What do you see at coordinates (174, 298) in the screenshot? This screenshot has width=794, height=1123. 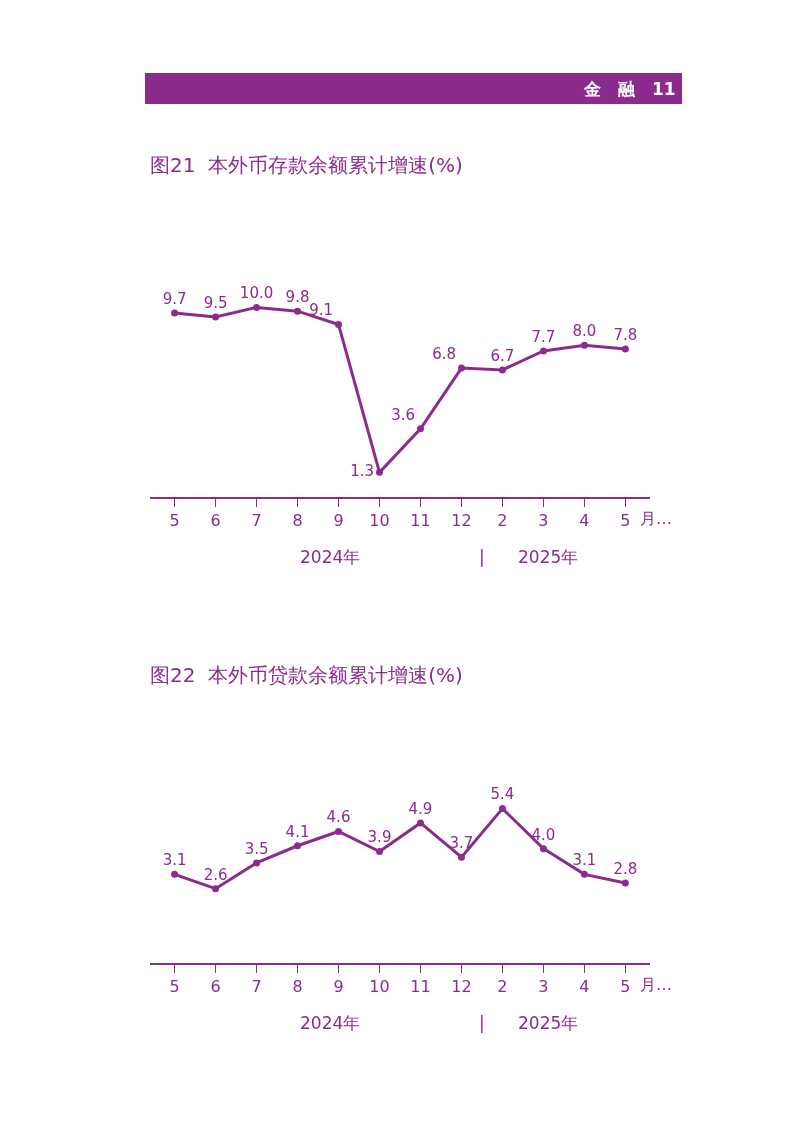 I see `data-label: 9.7` at bounding box center [174, 298].